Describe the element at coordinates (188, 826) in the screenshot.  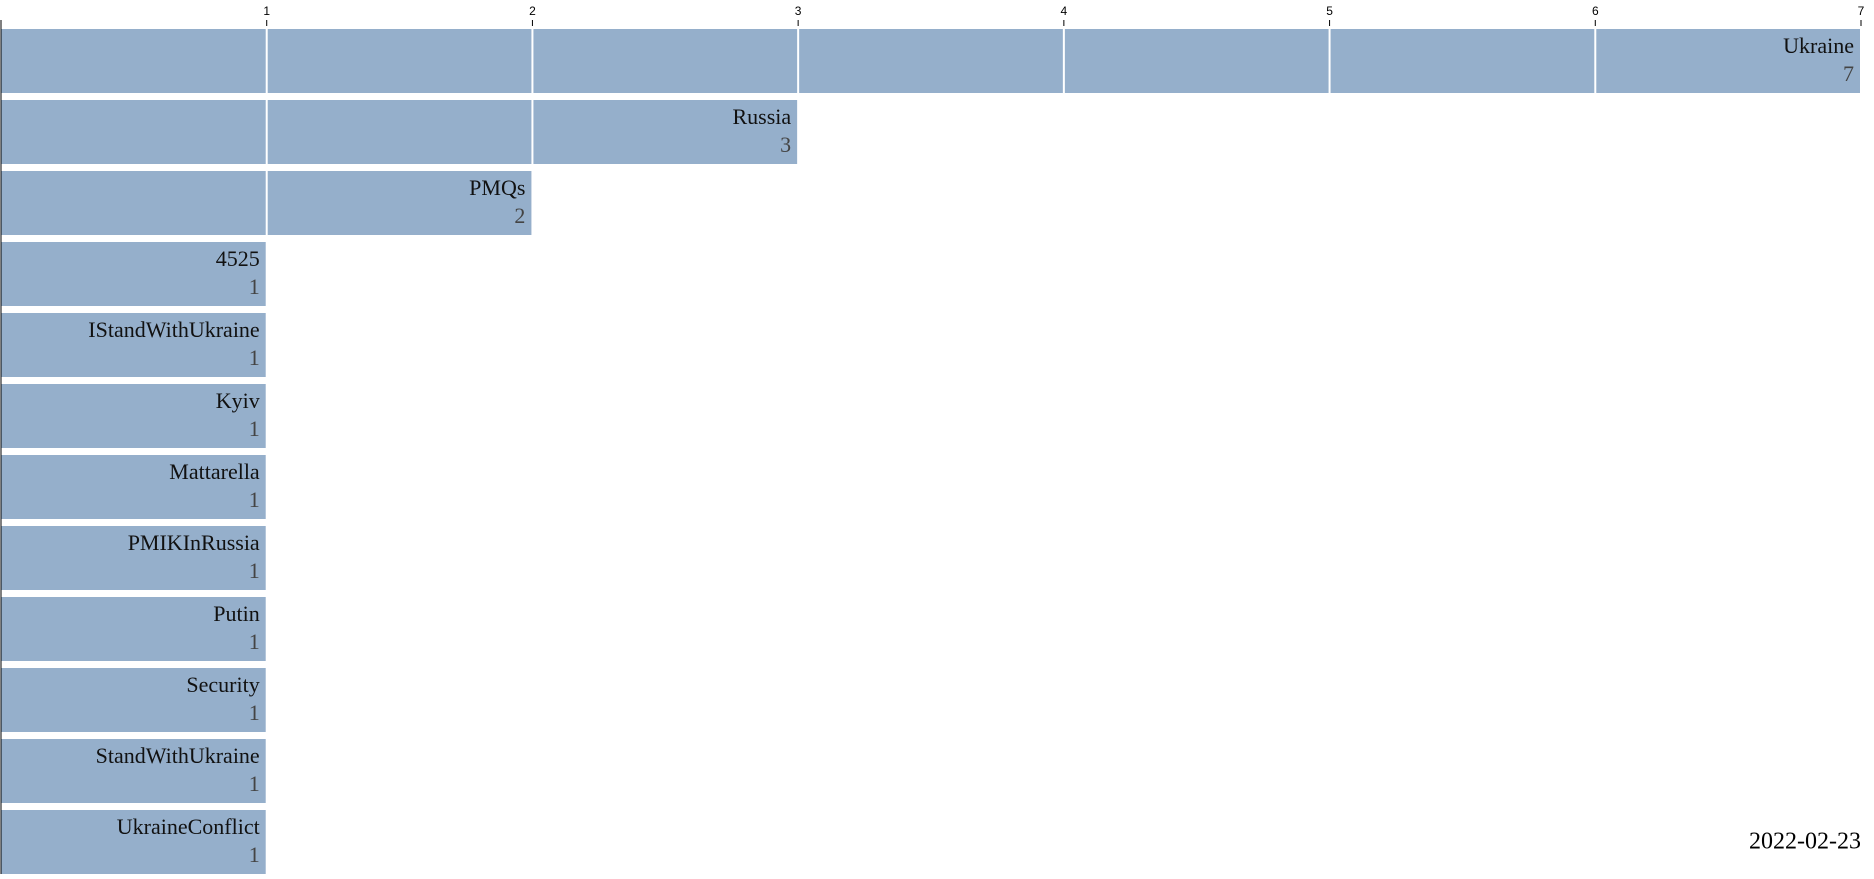
I see `bar-name: UkraineConflict` at that location.